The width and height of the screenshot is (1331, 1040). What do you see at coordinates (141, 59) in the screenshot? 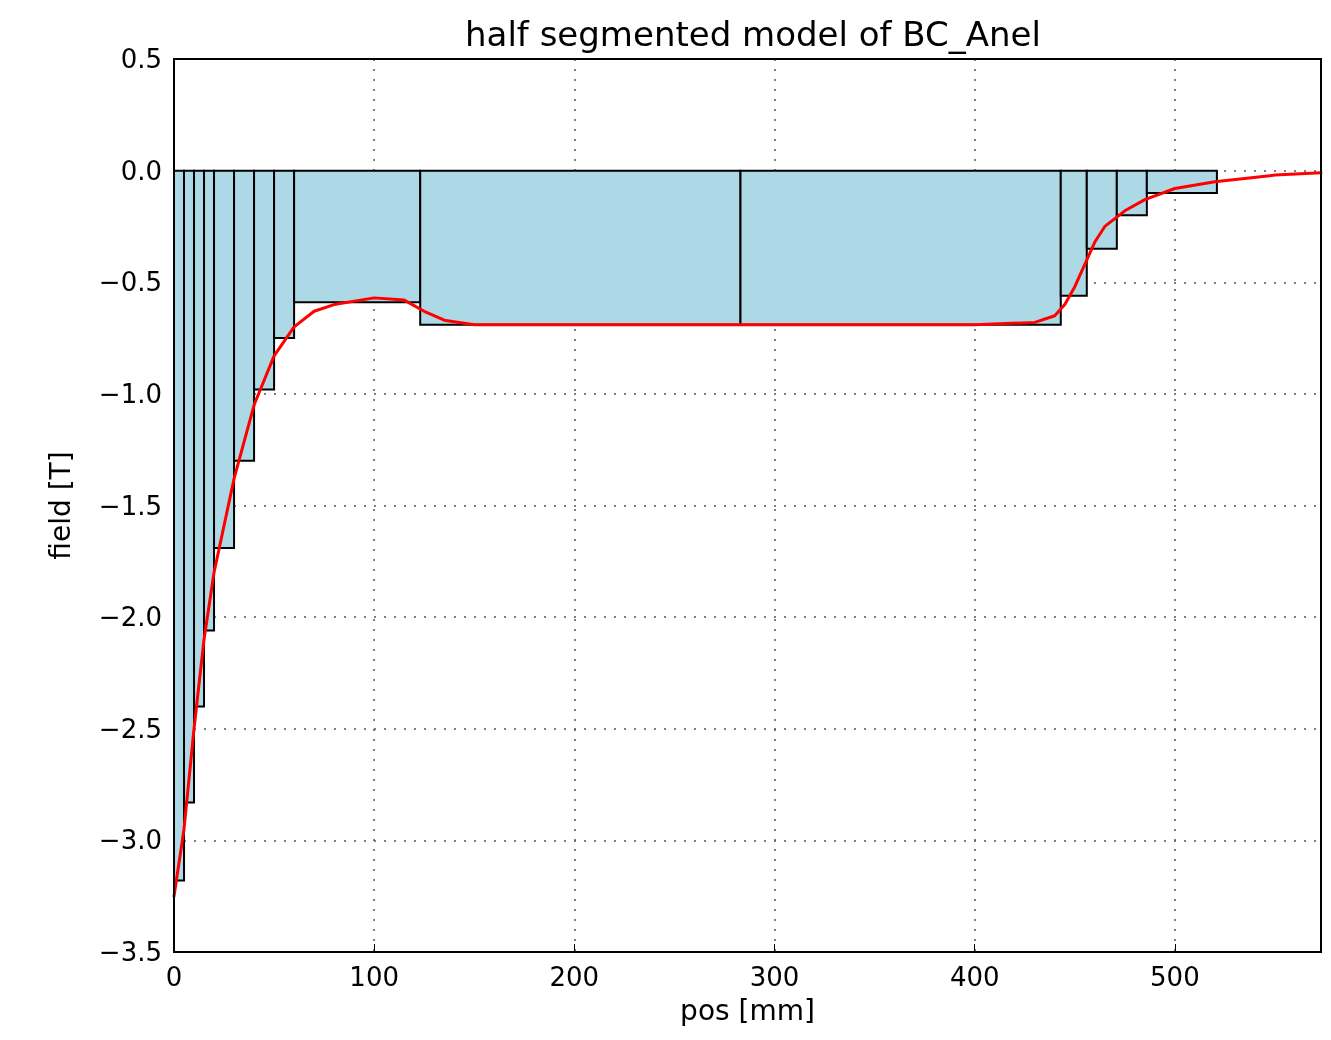
I see `y-tick-label: 0.5` at bounding box center [141, 59].